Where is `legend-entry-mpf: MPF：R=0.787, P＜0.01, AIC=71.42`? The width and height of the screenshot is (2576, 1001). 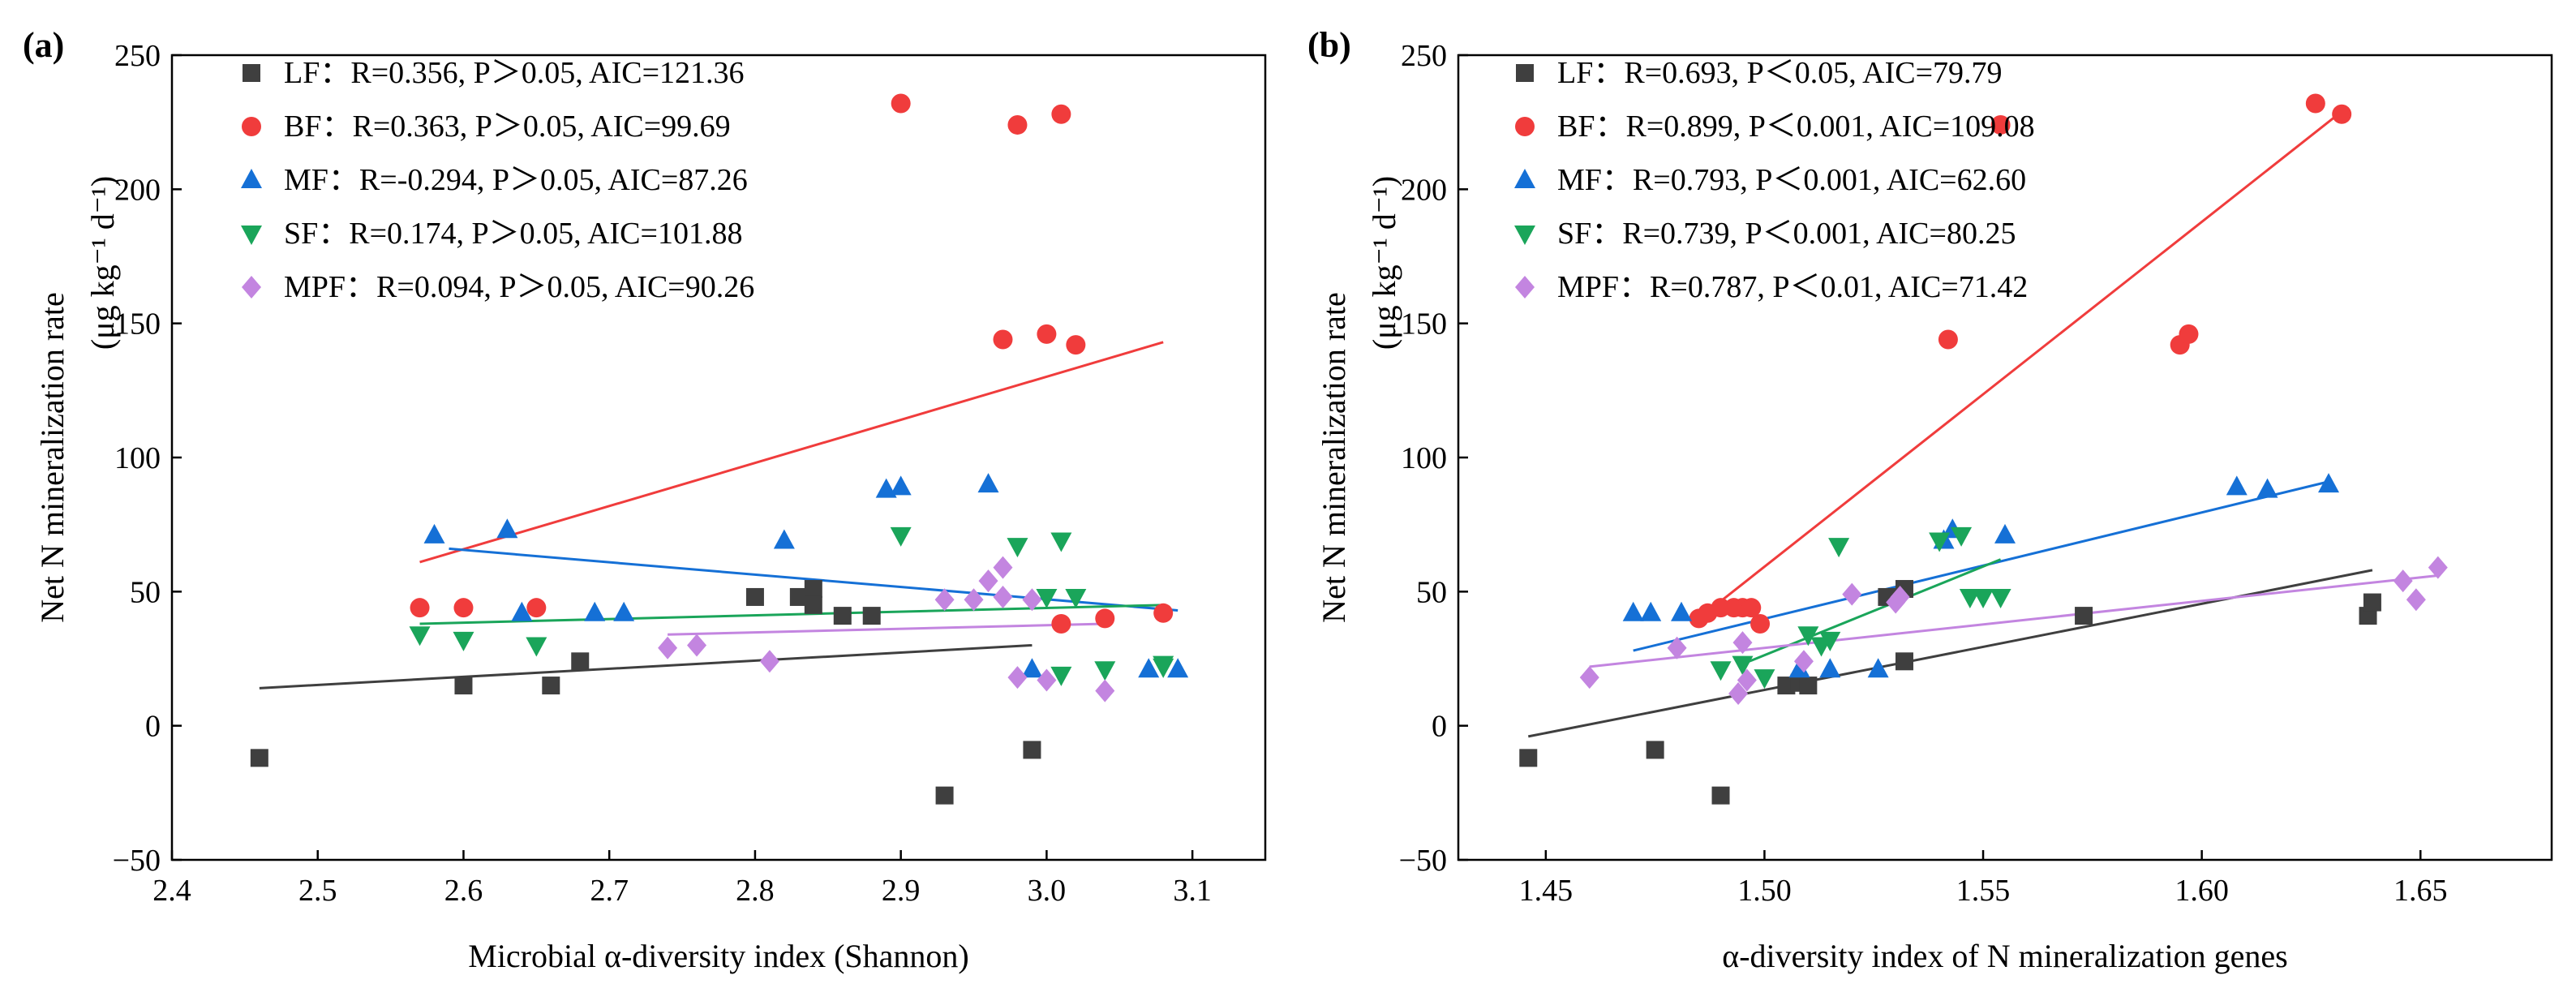 legend-entry-mpf: MPF：R=0.787, P＜0.01, AIC=71.42 is located at coordinates (1792, 287).